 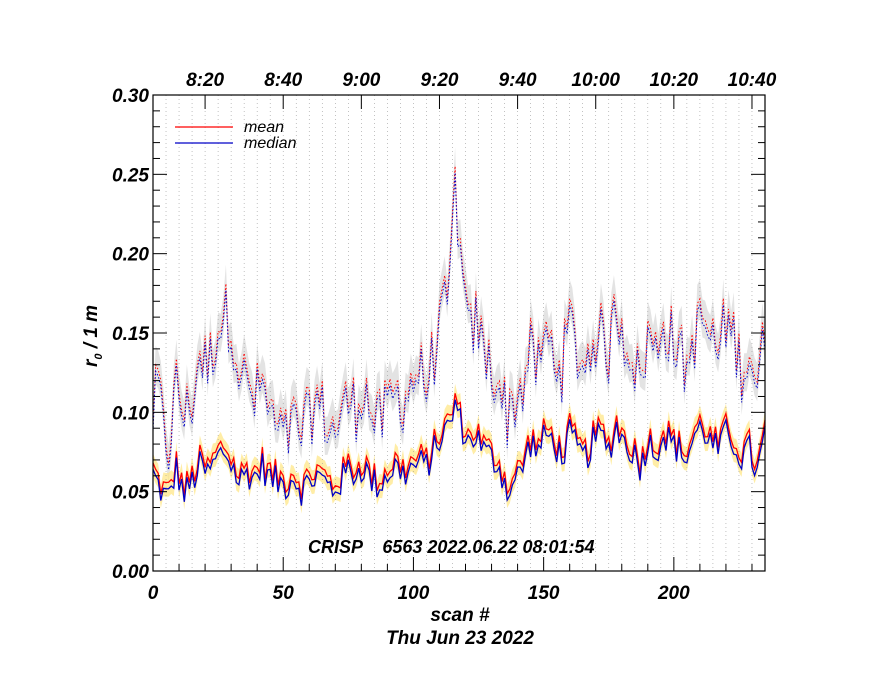 What do you see at coordinates (205, 80) in the screenshot?
I see `top-time-label: 8:20` at bounding box center [205, 80].